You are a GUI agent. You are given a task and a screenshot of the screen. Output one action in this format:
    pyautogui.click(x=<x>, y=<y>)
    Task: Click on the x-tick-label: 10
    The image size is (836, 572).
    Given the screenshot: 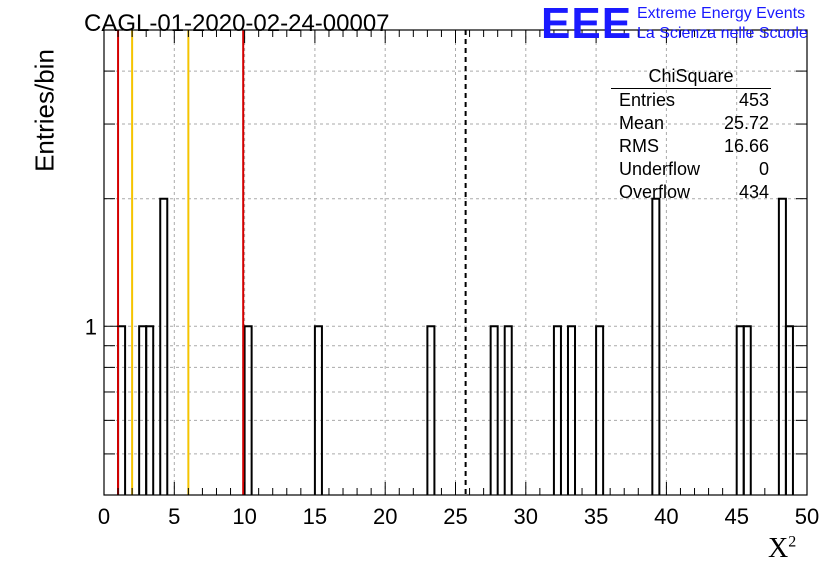 What is the action you would take?
    pyautogui.click(x=244, y=516)
    